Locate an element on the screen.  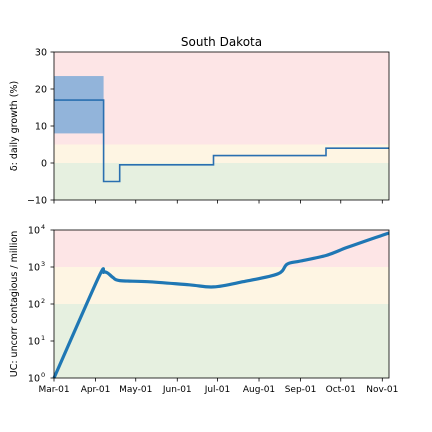
contagious-y-tick-exponent: 4 is located at coordinates (43, 227).